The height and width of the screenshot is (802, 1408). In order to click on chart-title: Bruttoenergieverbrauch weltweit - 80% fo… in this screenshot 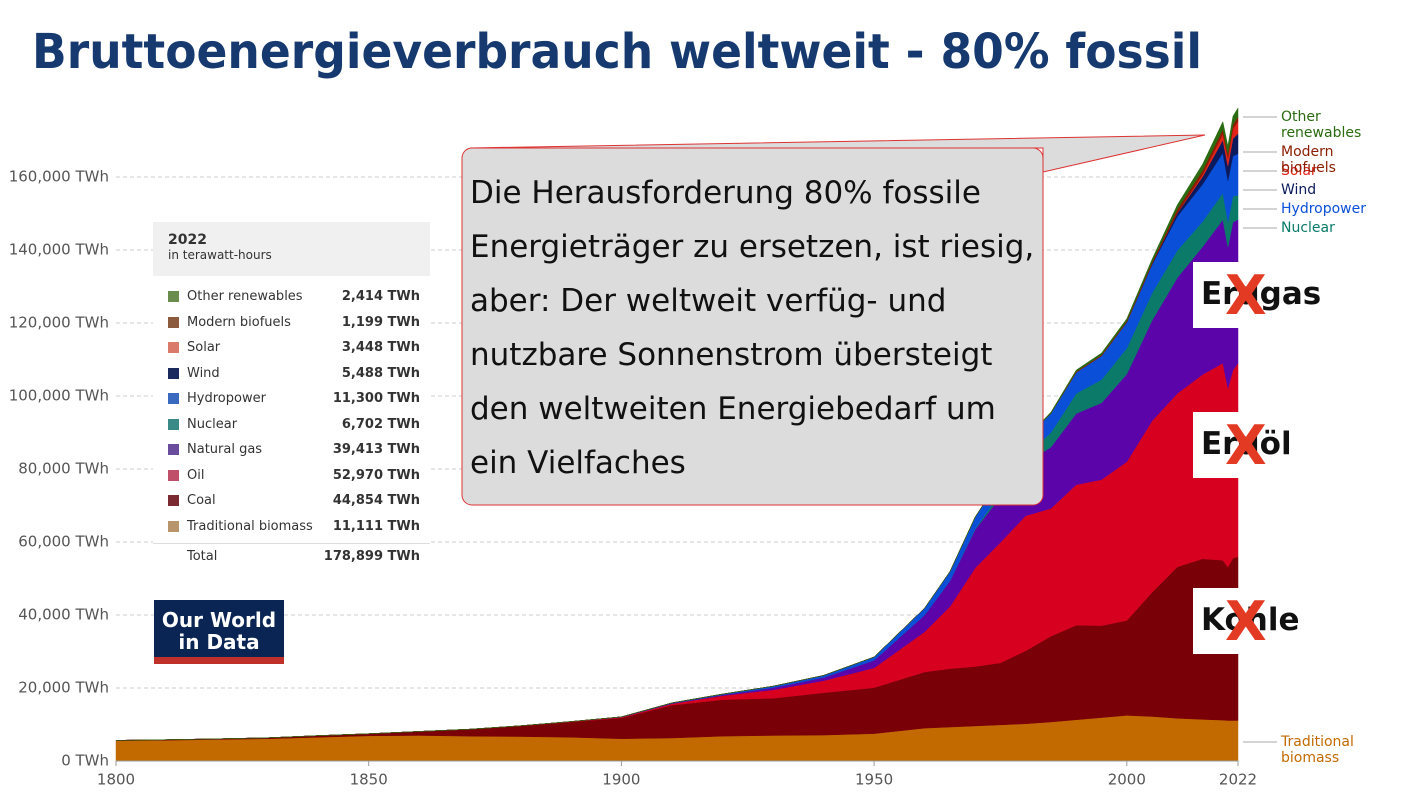, I will do `click(617, 52)`.